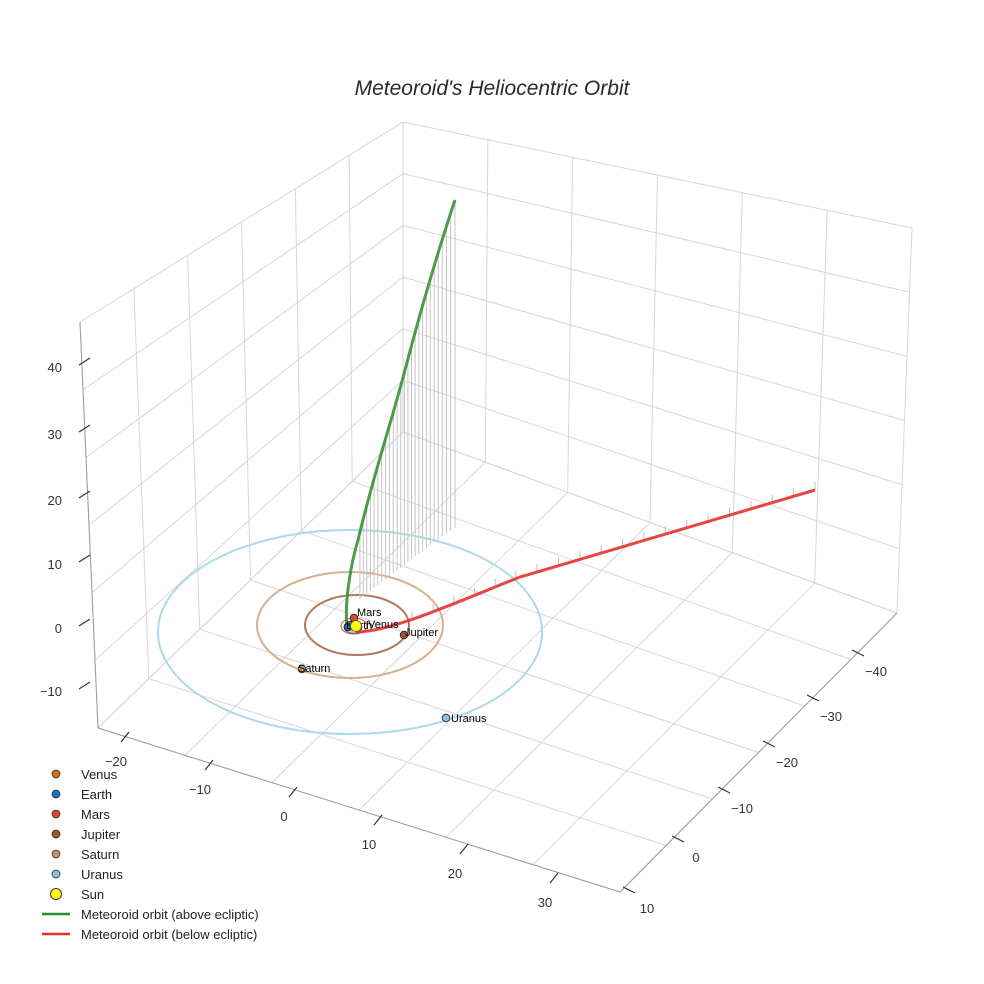 The width and height of the screenshot is (984, 984). What do you see at coordinates (383, 625) in the screenshot?
I see `planet-label: Venus` at bounding box center [383, 625].